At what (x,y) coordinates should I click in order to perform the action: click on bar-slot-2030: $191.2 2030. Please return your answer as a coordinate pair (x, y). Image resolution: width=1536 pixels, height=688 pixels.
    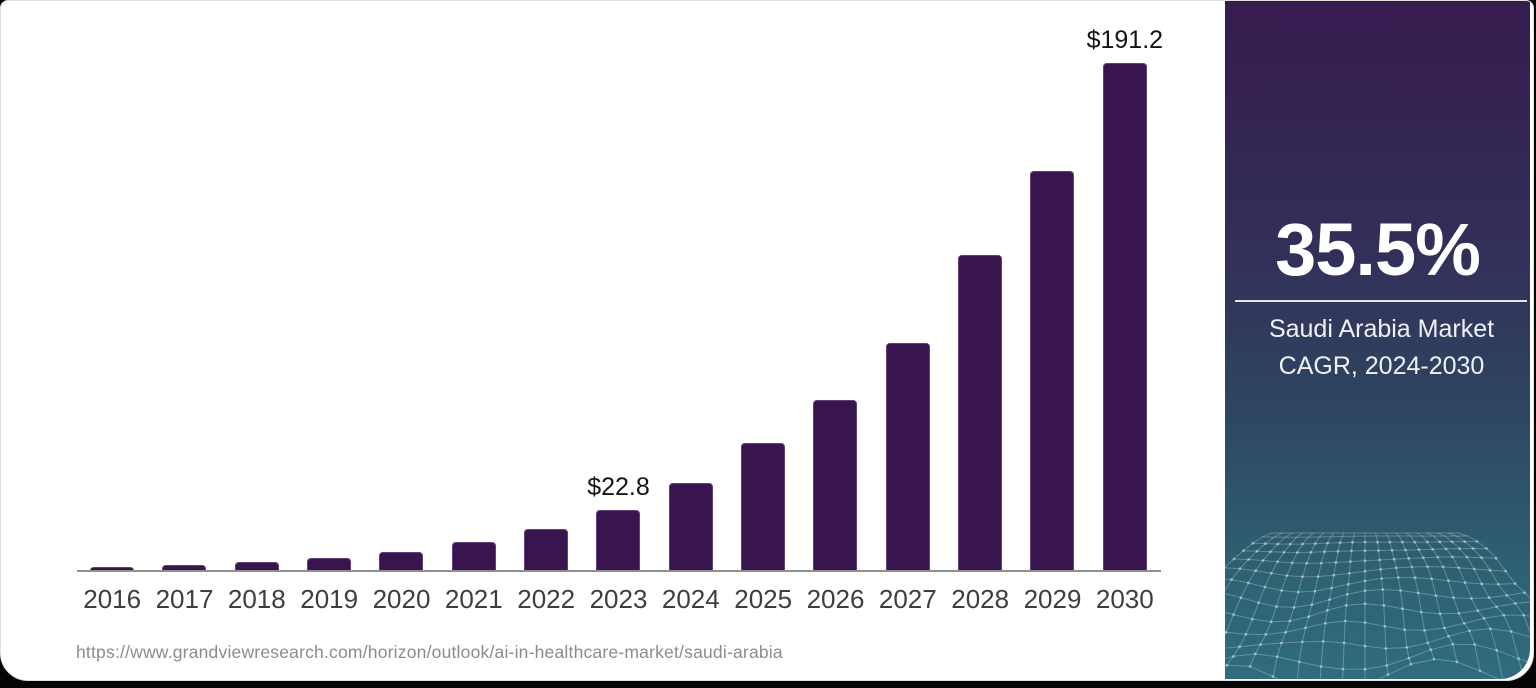
    Looking at the image, I should click on (1125, 340).